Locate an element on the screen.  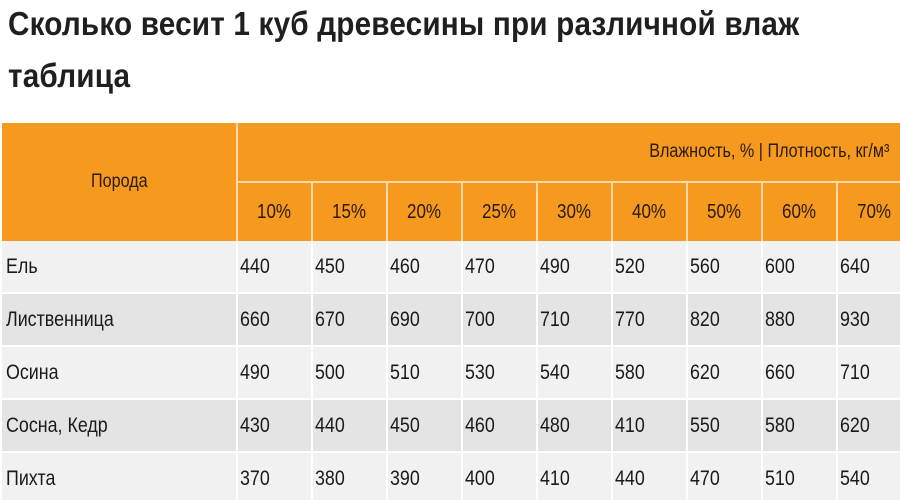
moisture-column-label: 50% is located at coordinates (724, 211).